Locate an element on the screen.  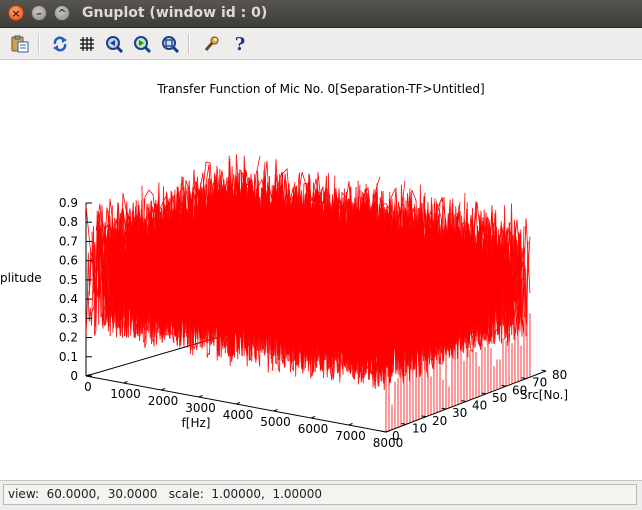
zoom-next-icon is located at coordinates (142, 44).